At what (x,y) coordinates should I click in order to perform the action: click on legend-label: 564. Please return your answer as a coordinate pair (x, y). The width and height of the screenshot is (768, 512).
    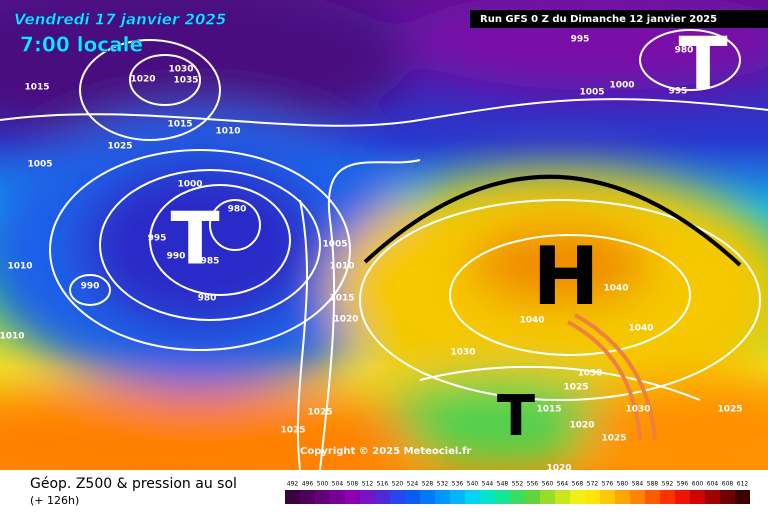
    Looking at the image, I should click on (563, 484).